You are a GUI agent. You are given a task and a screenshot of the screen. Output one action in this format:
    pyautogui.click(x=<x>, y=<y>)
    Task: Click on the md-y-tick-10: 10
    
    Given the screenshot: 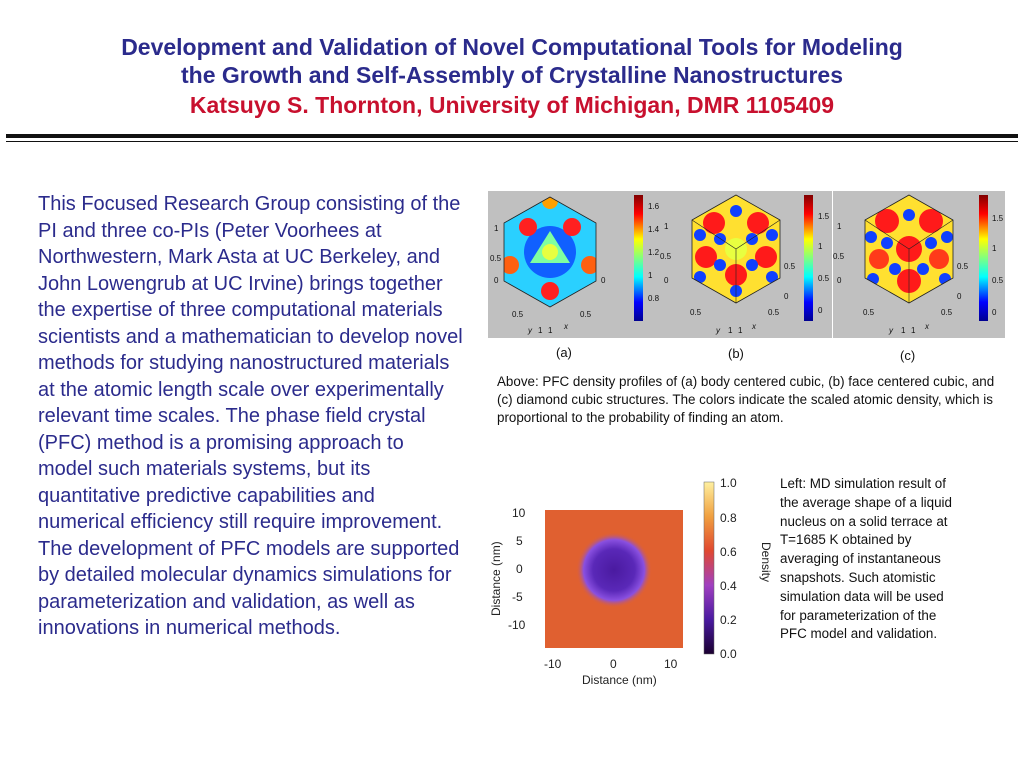 What is the action you would take?
    pyautogui.click(x=519, y=513)
    